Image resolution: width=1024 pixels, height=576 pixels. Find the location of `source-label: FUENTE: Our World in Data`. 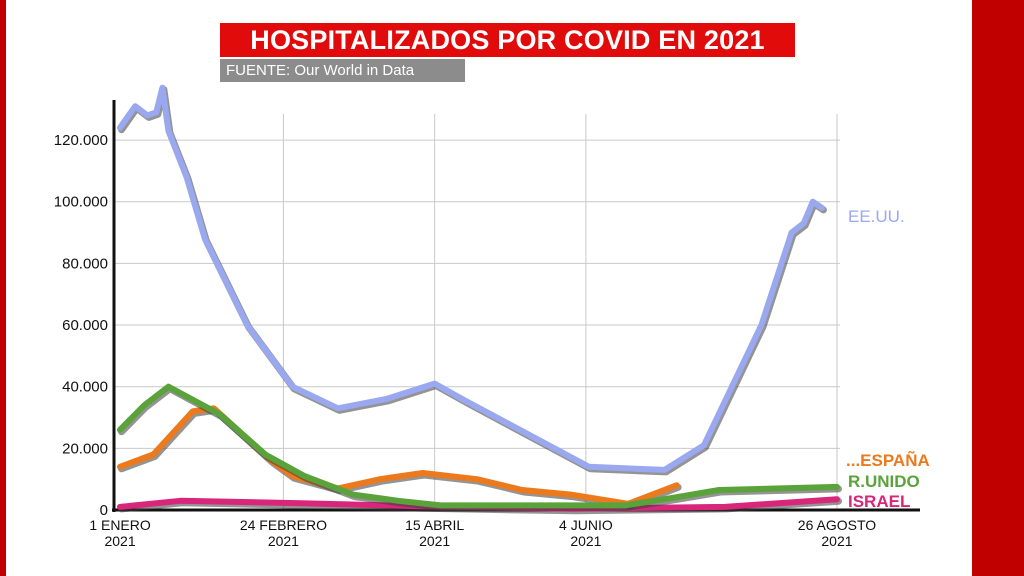

source-label: FUENTE: Our World in Data is located at coordinates (342, 70).